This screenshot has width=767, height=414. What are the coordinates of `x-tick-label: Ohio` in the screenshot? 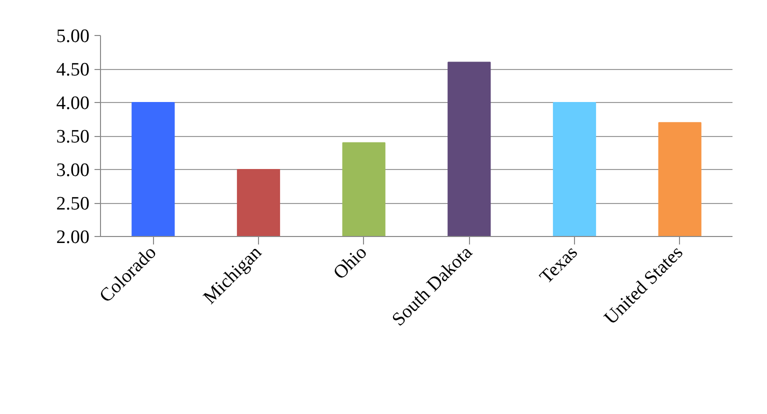 It's located at (351, 263).